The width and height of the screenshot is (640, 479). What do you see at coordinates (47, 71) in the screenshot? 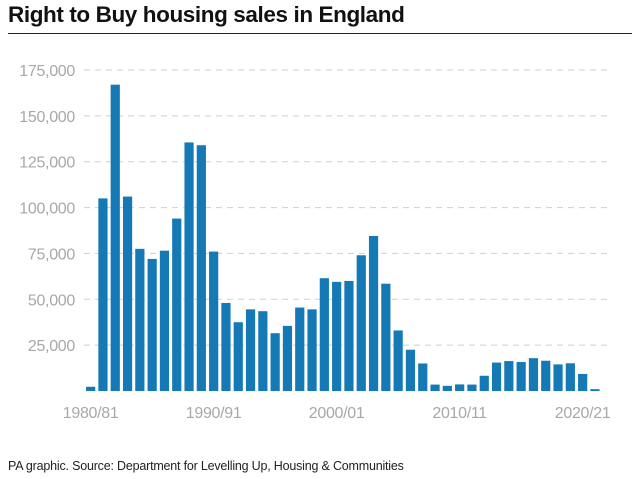
I see `y-tick-label: 175,000` at bounding box center [47, 71].